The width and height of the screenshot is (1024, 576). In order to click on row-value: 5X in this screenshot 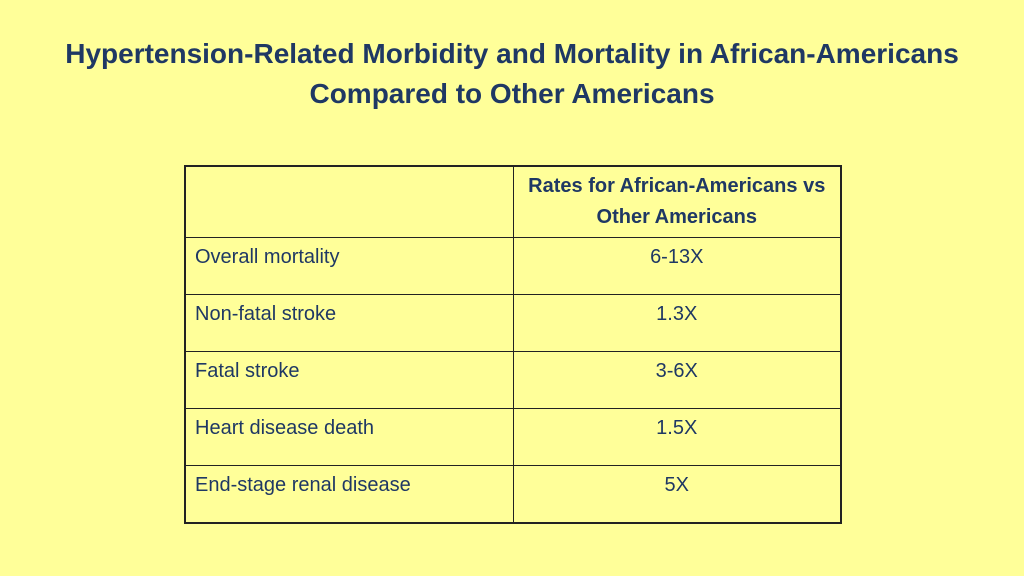, I will do `click(677, 494)`.